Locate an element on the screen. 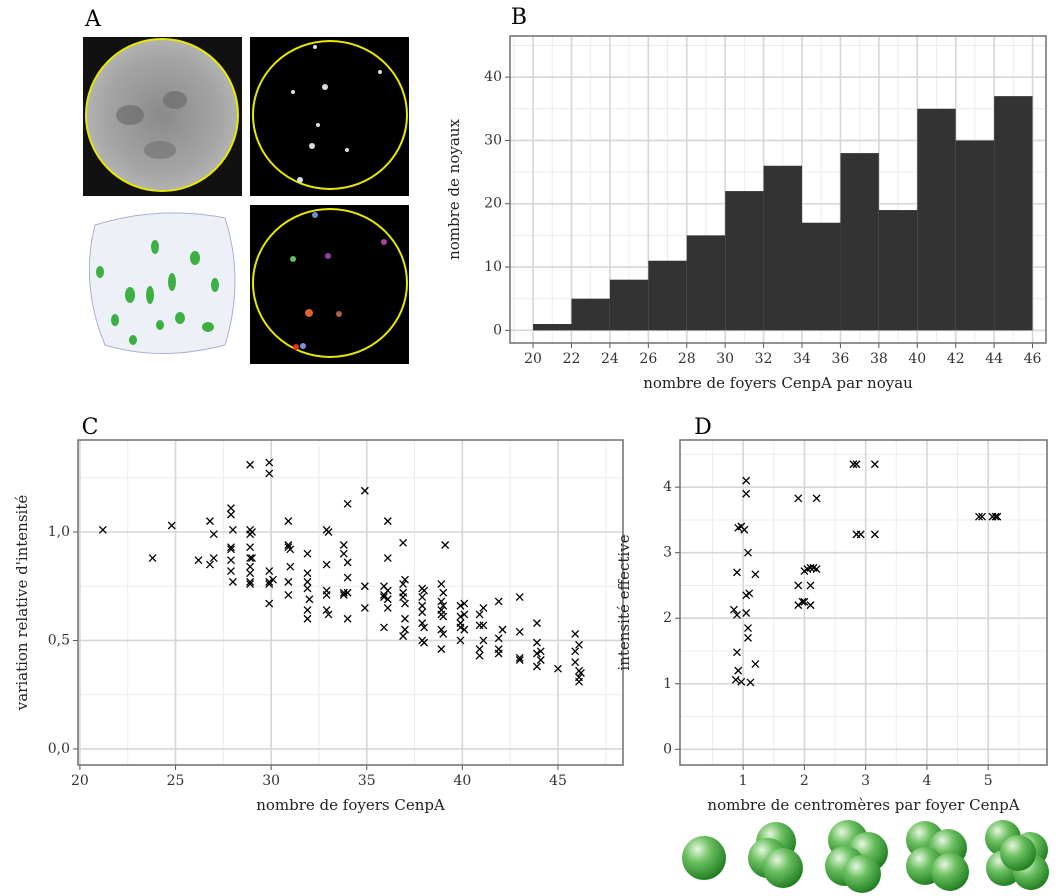  x-tick-label: 26 is located at coordinates (648, 359).